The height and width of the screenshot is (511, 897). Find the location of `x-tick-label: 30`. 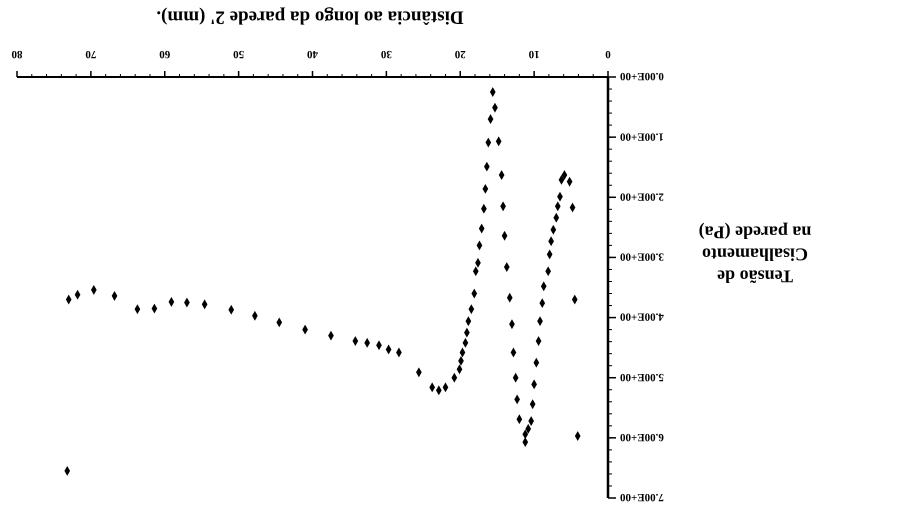

x-tick-label: 30 is located at coordinates (386, 54).